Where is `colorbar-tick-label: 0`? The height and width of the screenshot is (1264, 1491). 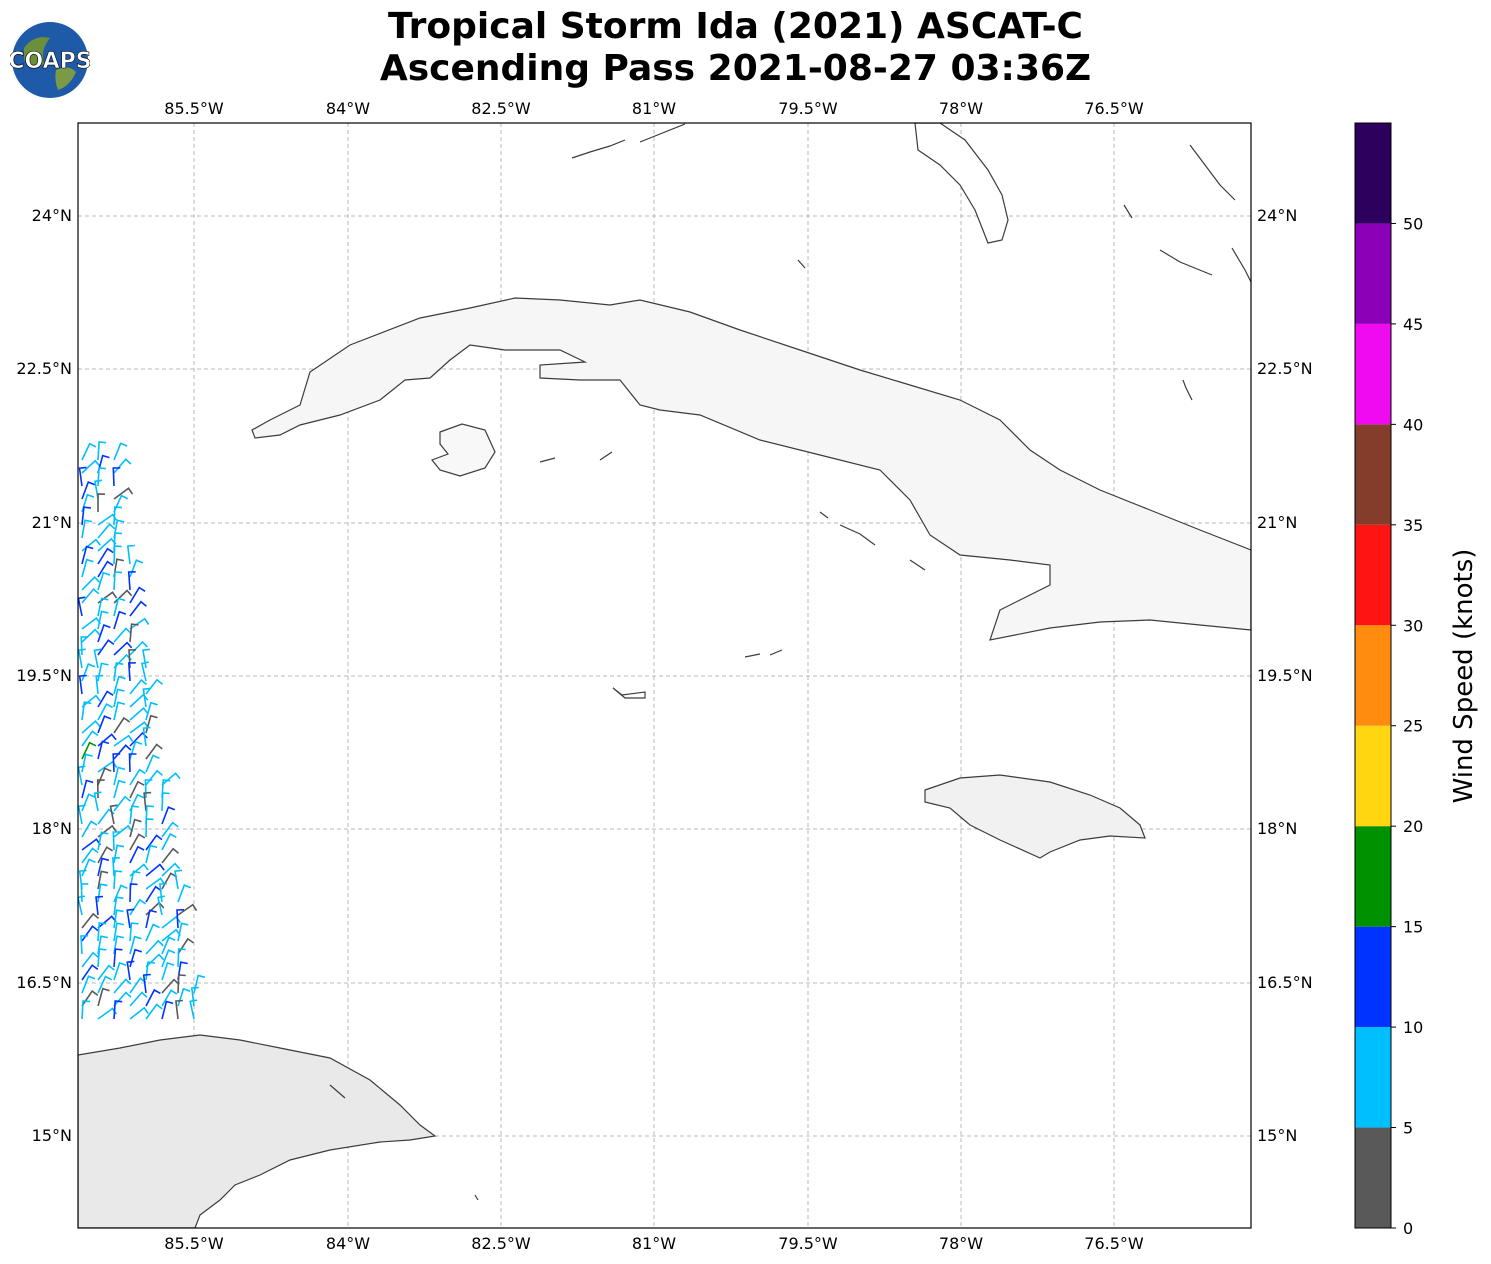
colorbar-tick-label: 0 is located at coordinates (1408, 1228).